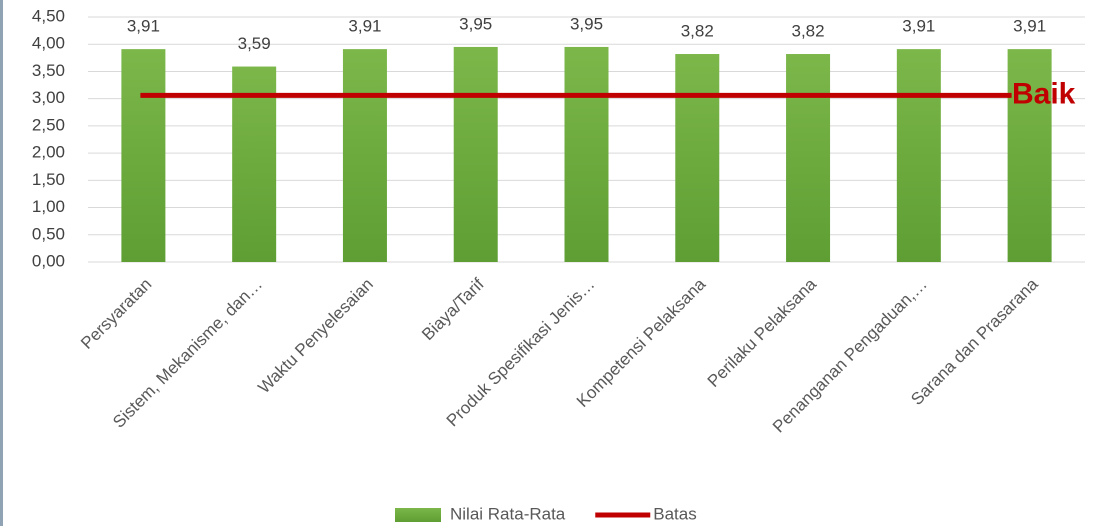 This screenshot has width=1112, height=526. I want to click on y-tick-label: 4,00, so click(48, 43).